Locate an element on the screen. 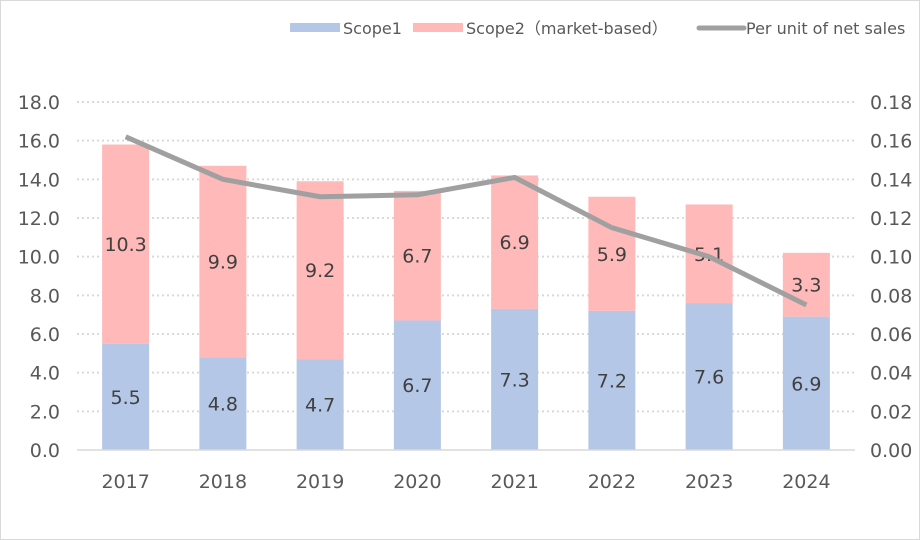 The image size is (920, 540). x-tick-label: 2019 is located at coordinates (320, 482).